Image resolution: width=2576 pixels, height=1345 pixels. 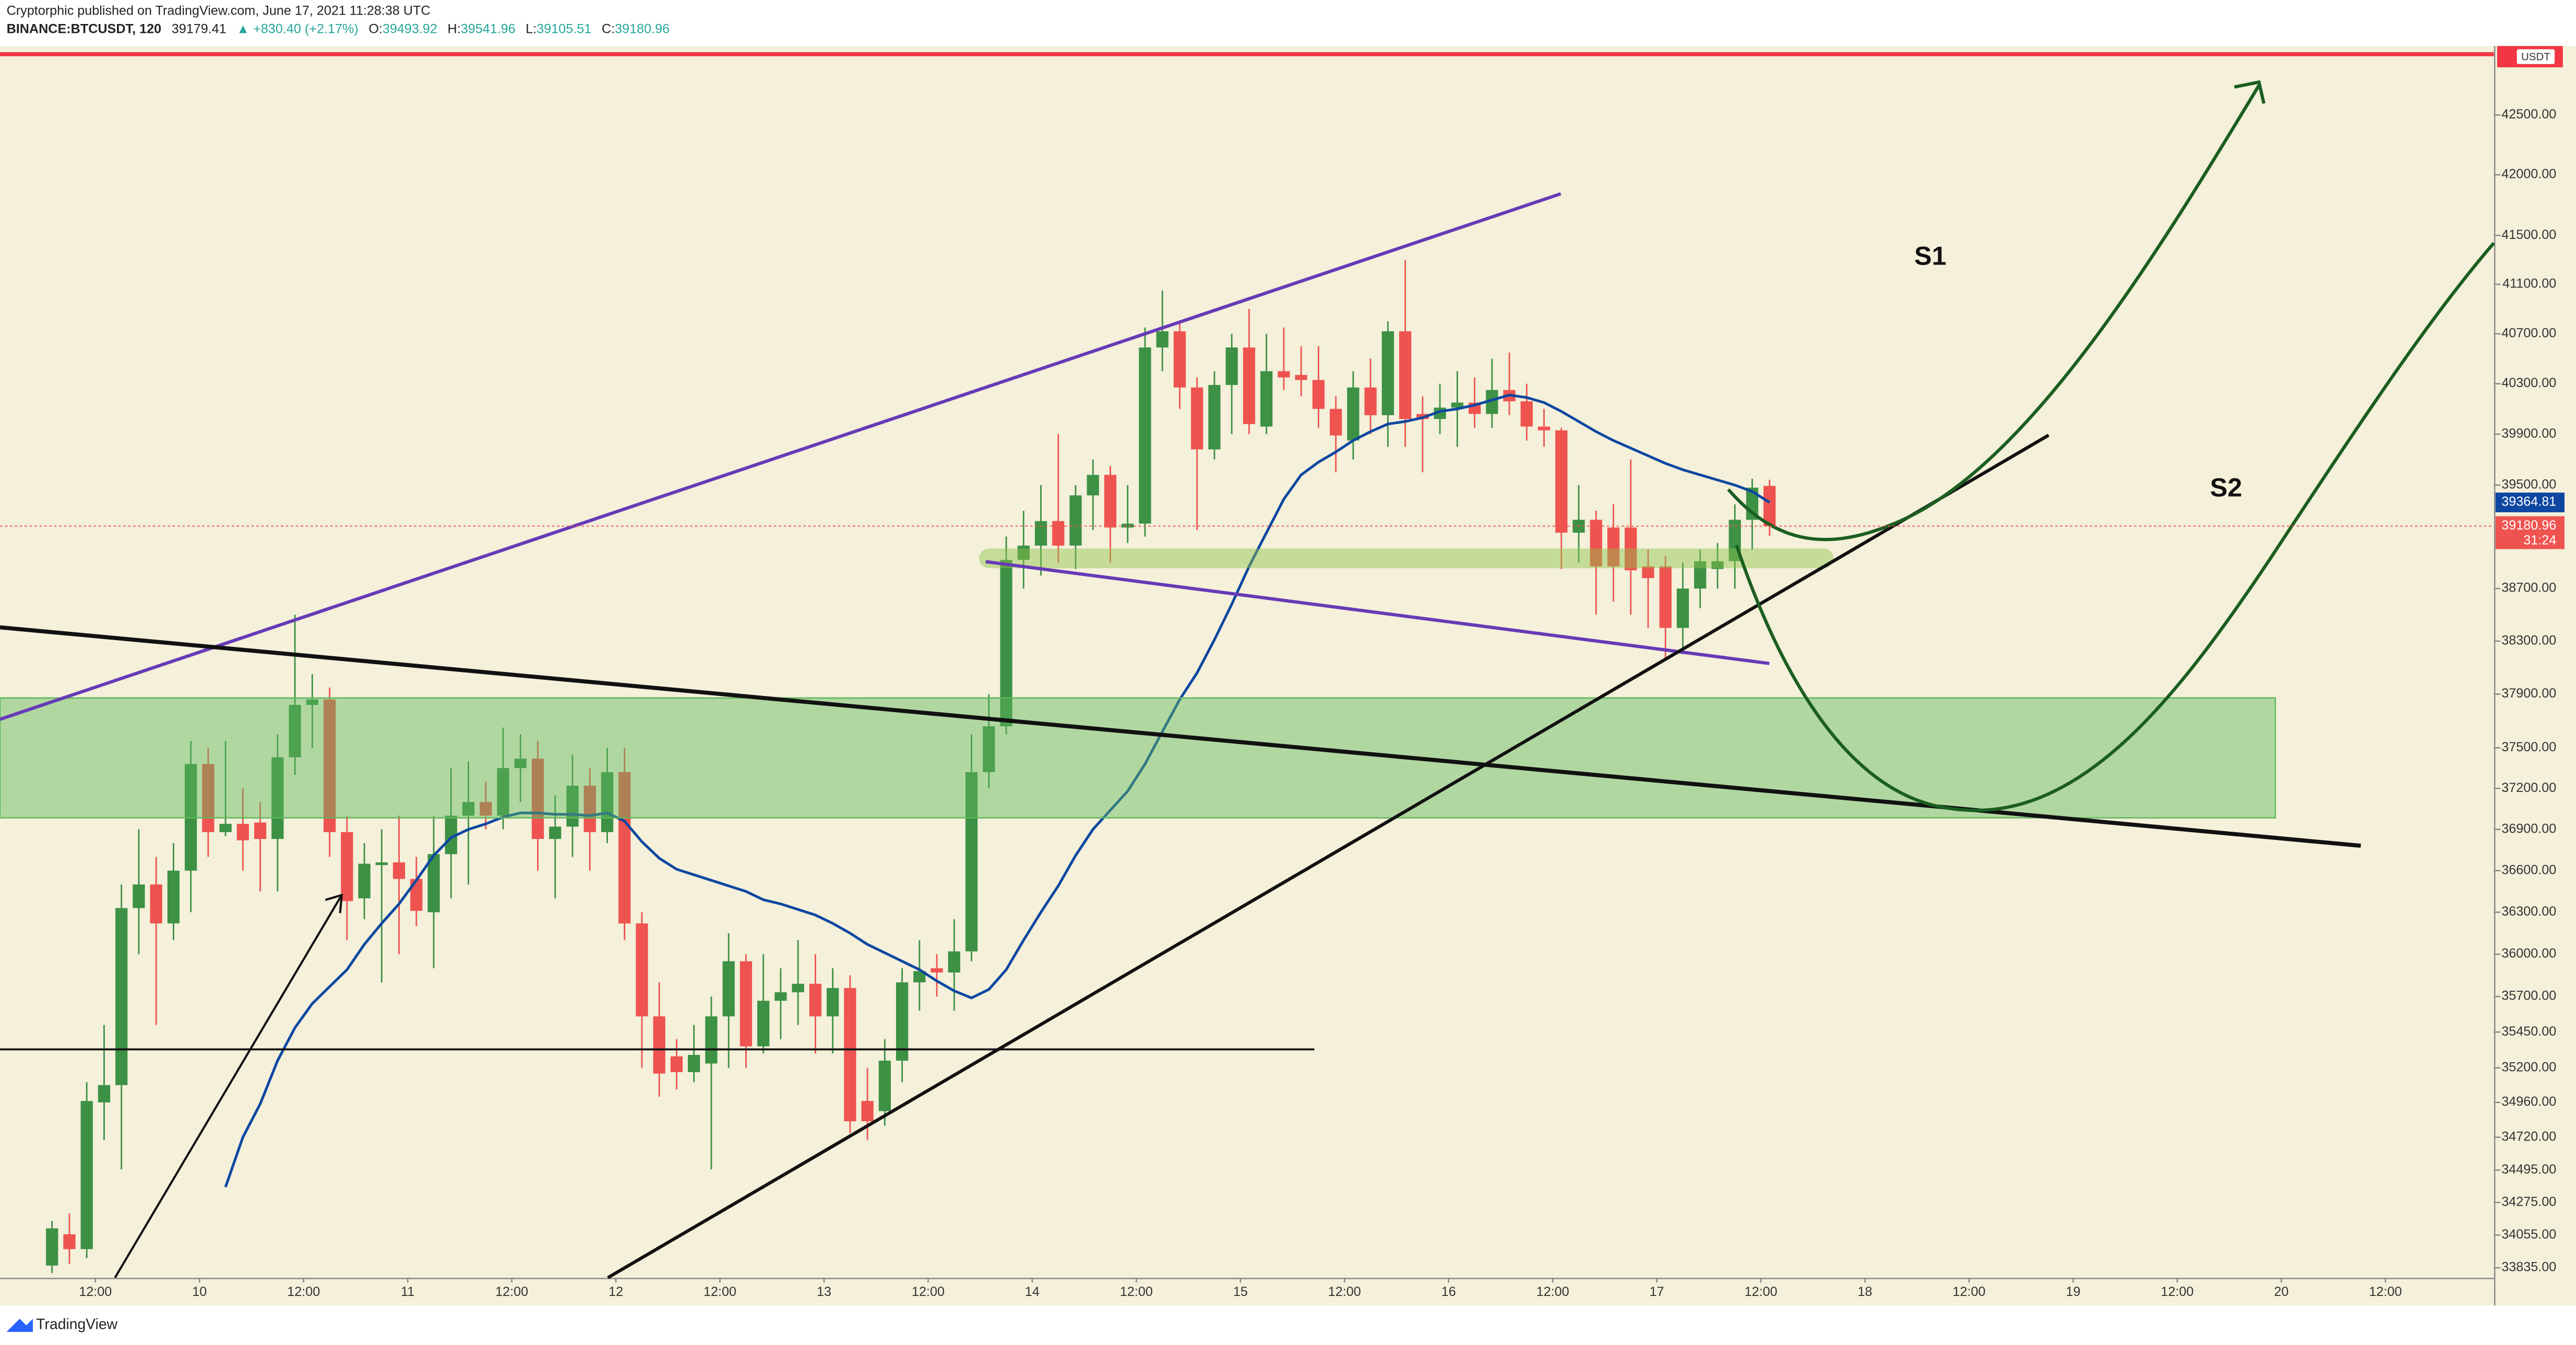 I want to click on y-tick-label: 36900.00, so click(x=2528, y=828).